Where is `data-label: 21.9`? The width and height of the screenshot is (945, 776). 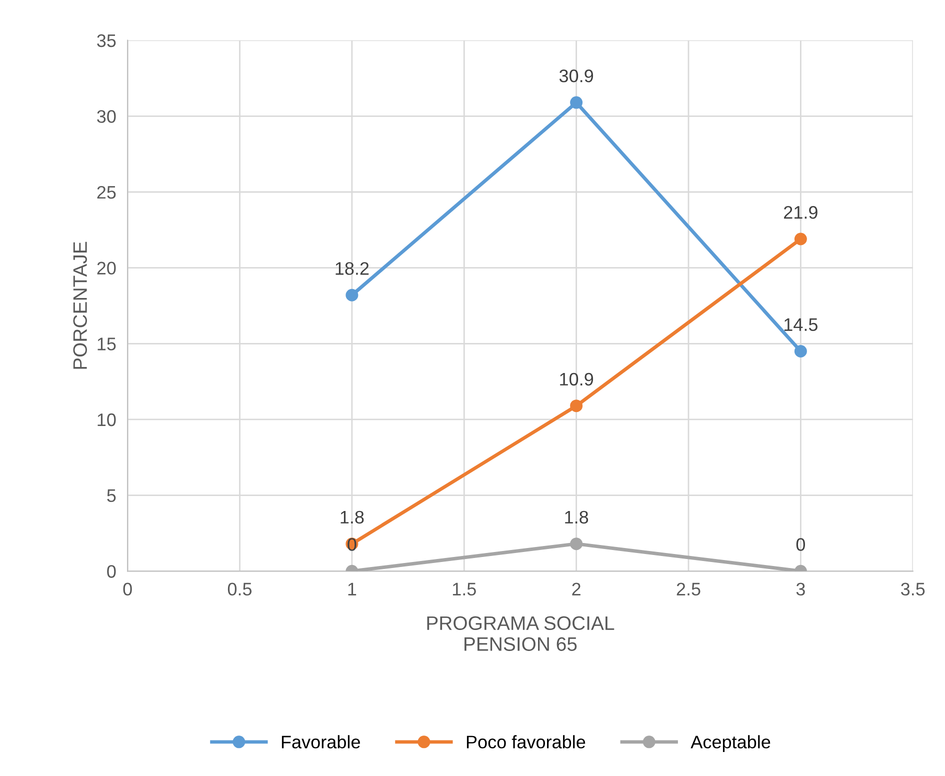
data-label: 21.9 is located at coordinates (801, 212).